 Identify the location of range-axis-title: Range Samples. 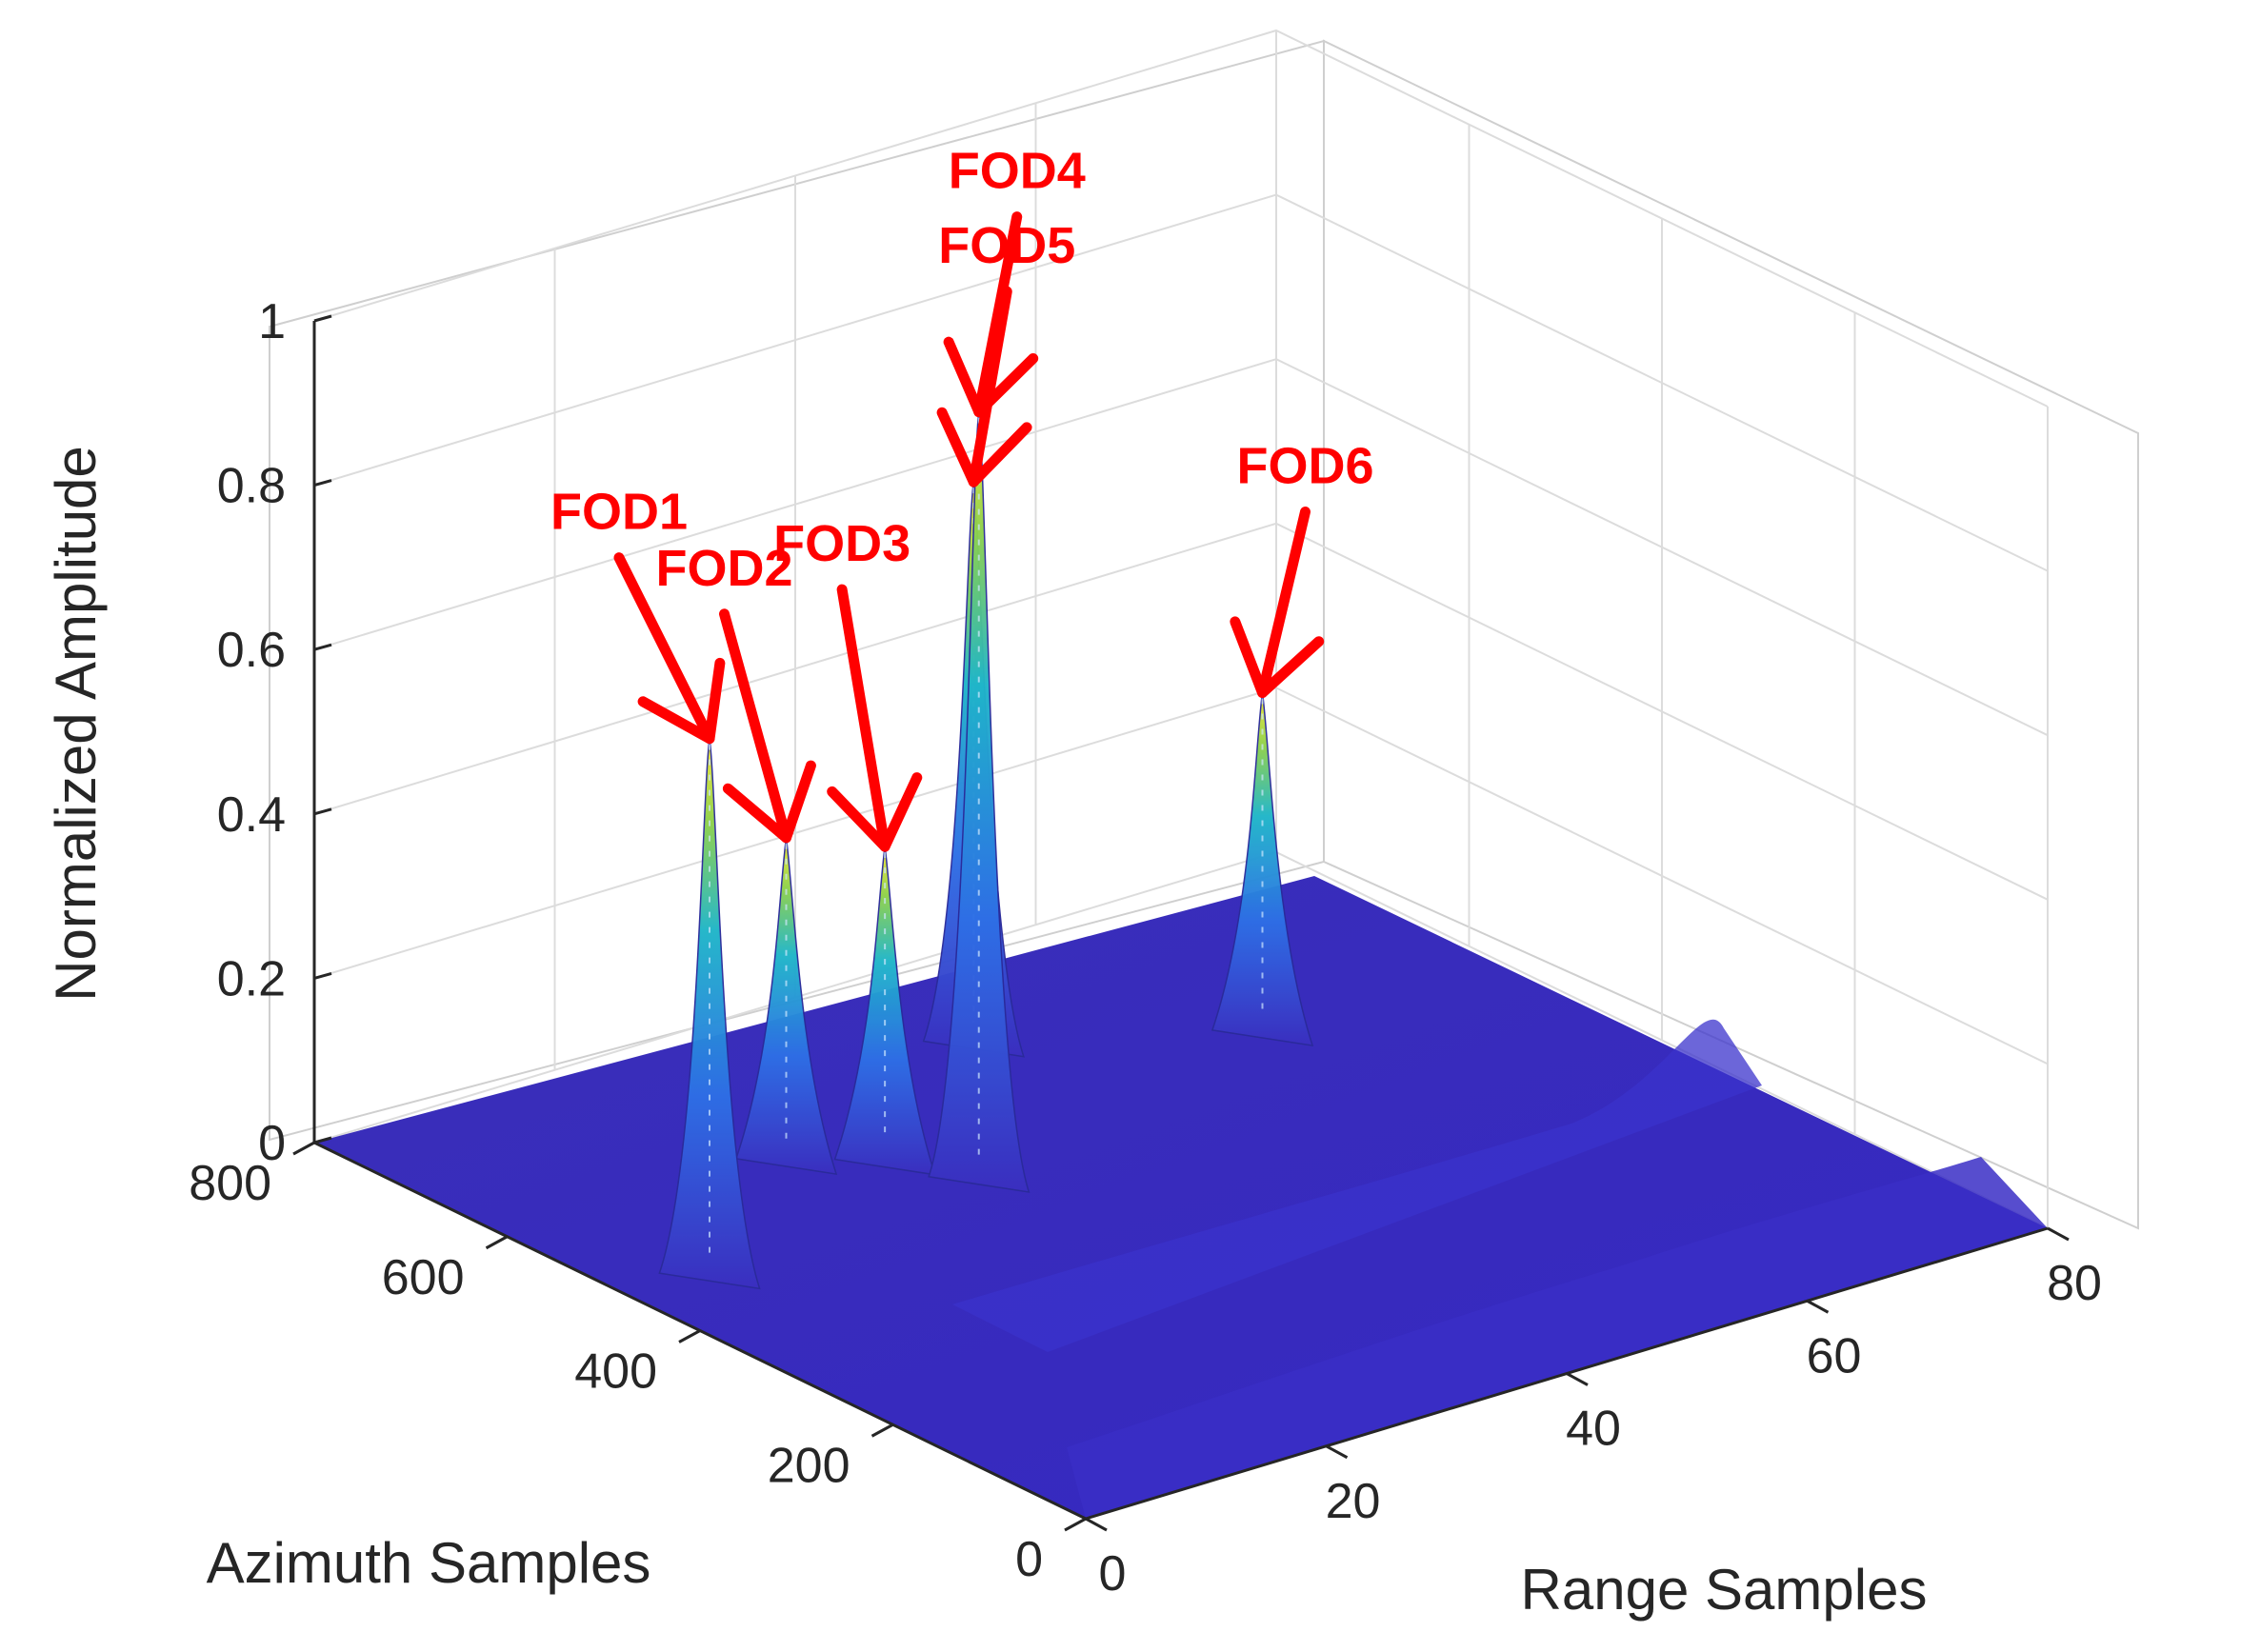
(1724, 1590).